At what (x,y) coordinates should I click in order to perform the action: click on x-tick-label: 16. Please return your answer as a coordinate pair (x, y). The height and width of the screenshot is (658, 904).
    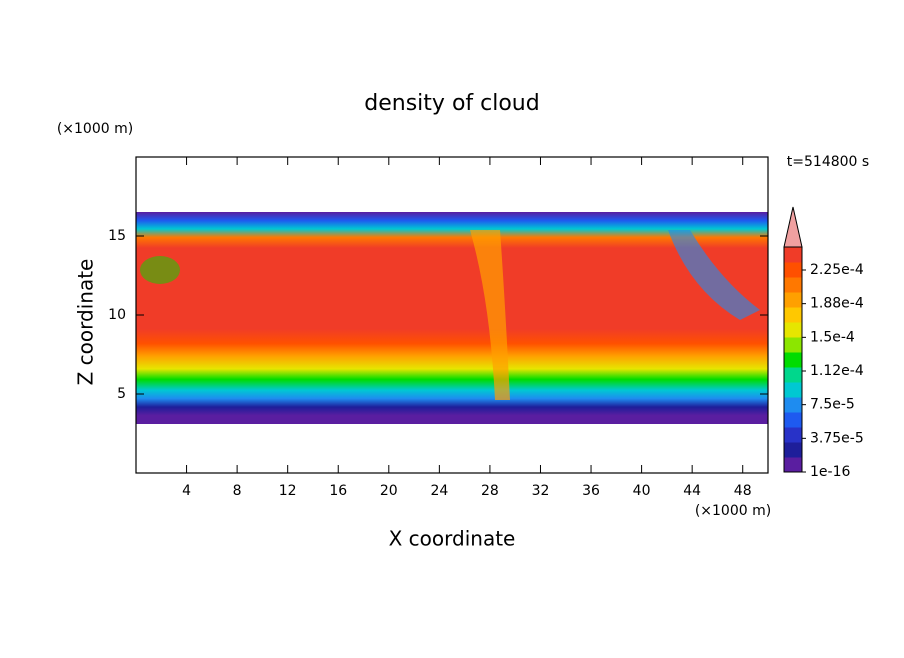
    Looking at the image, I should click on (338, 491).